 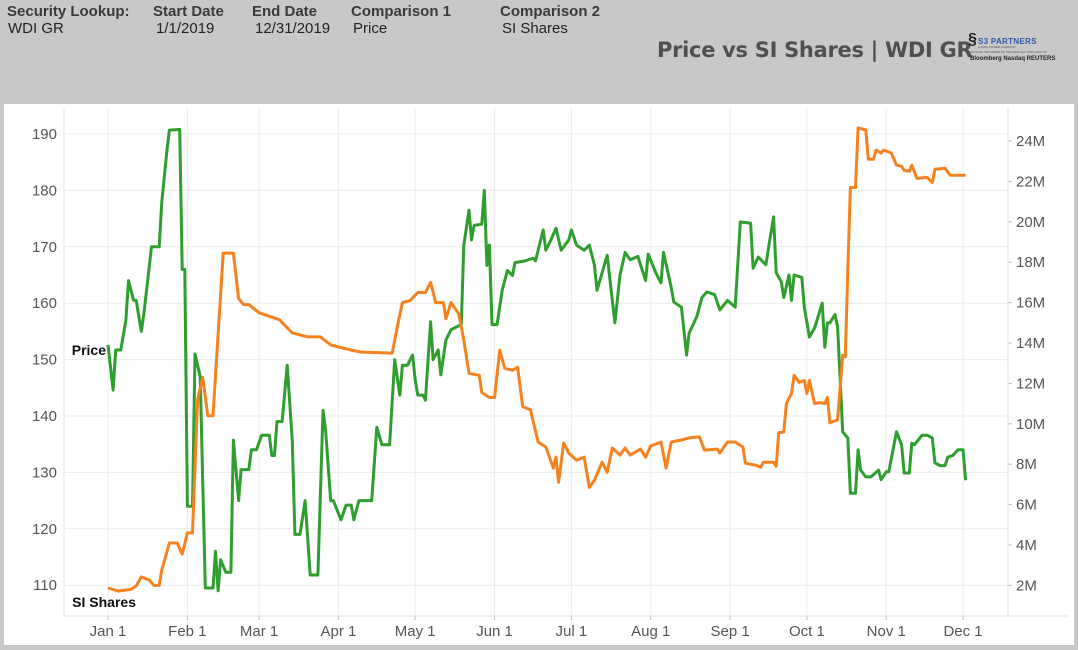 I want to click on x-tick-label: Dec 1, so click(x=962, y=631).